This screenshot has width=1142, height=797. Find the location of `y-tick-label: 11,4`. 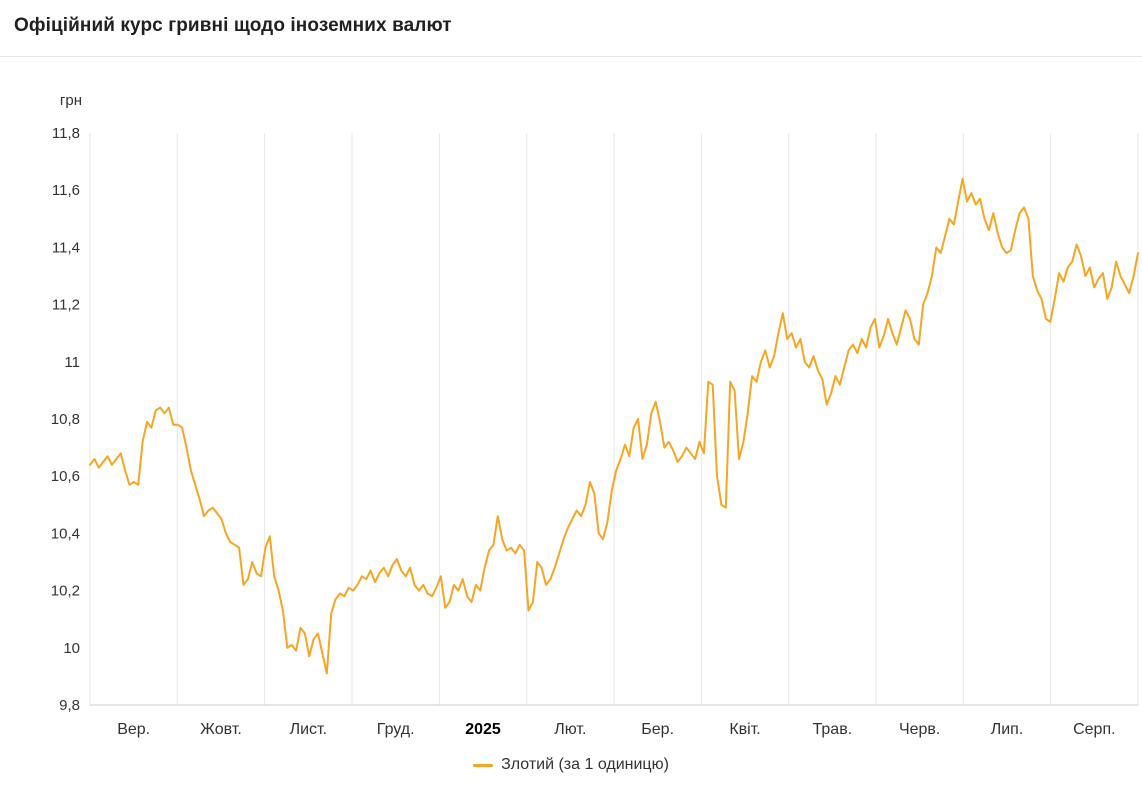

y-tick-label: 11,4 is located at coordinates (66, 247).